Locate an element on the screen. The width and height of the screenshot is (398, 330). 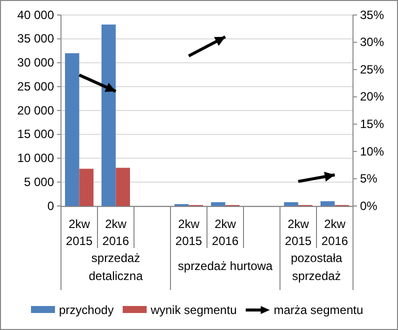
legend-label: wynik segmentu is located at coordinates (193, 310).